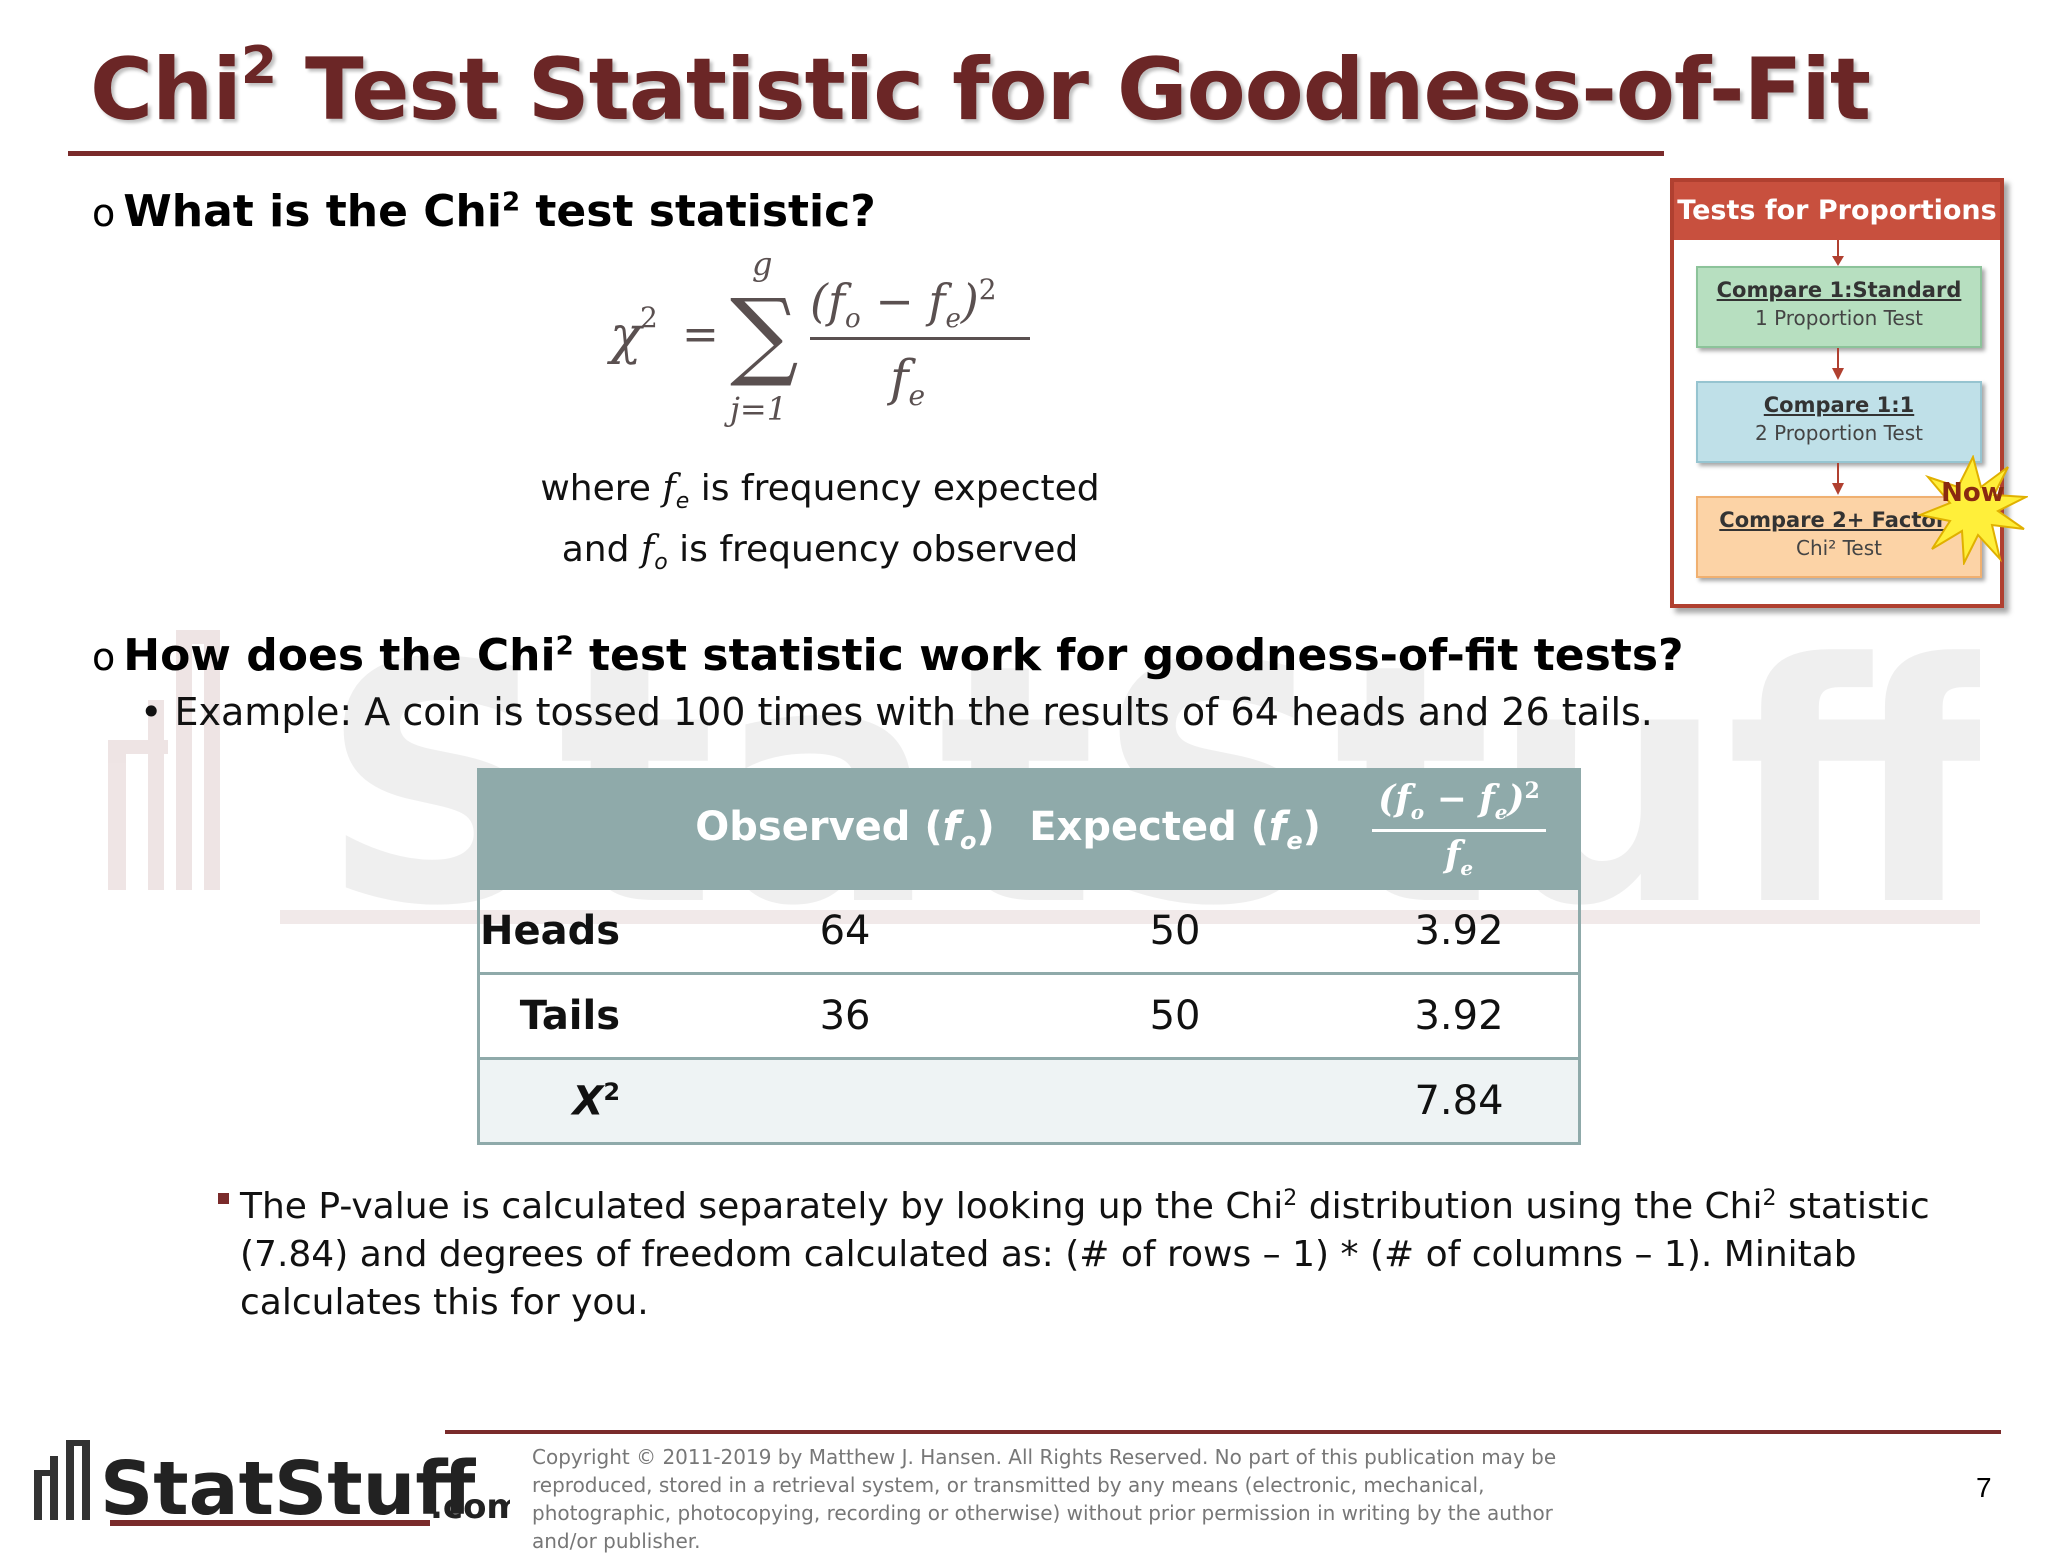  Describe the element at coordinates (700, 334) in the screenshot. I see `formula-equals: =` at that location.